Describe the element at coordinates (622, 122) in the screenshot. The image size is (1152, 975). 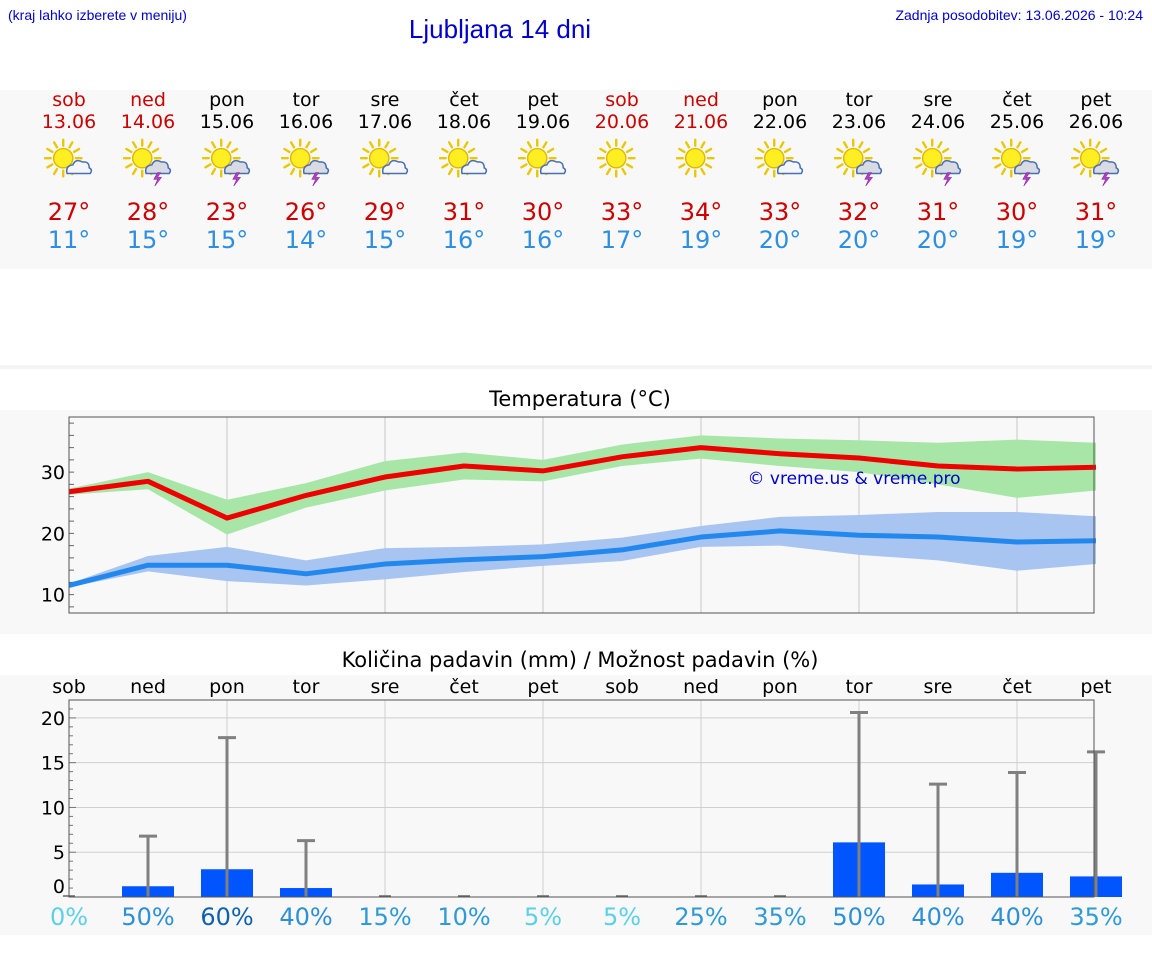
I see `day-date: 20.06` at that location.